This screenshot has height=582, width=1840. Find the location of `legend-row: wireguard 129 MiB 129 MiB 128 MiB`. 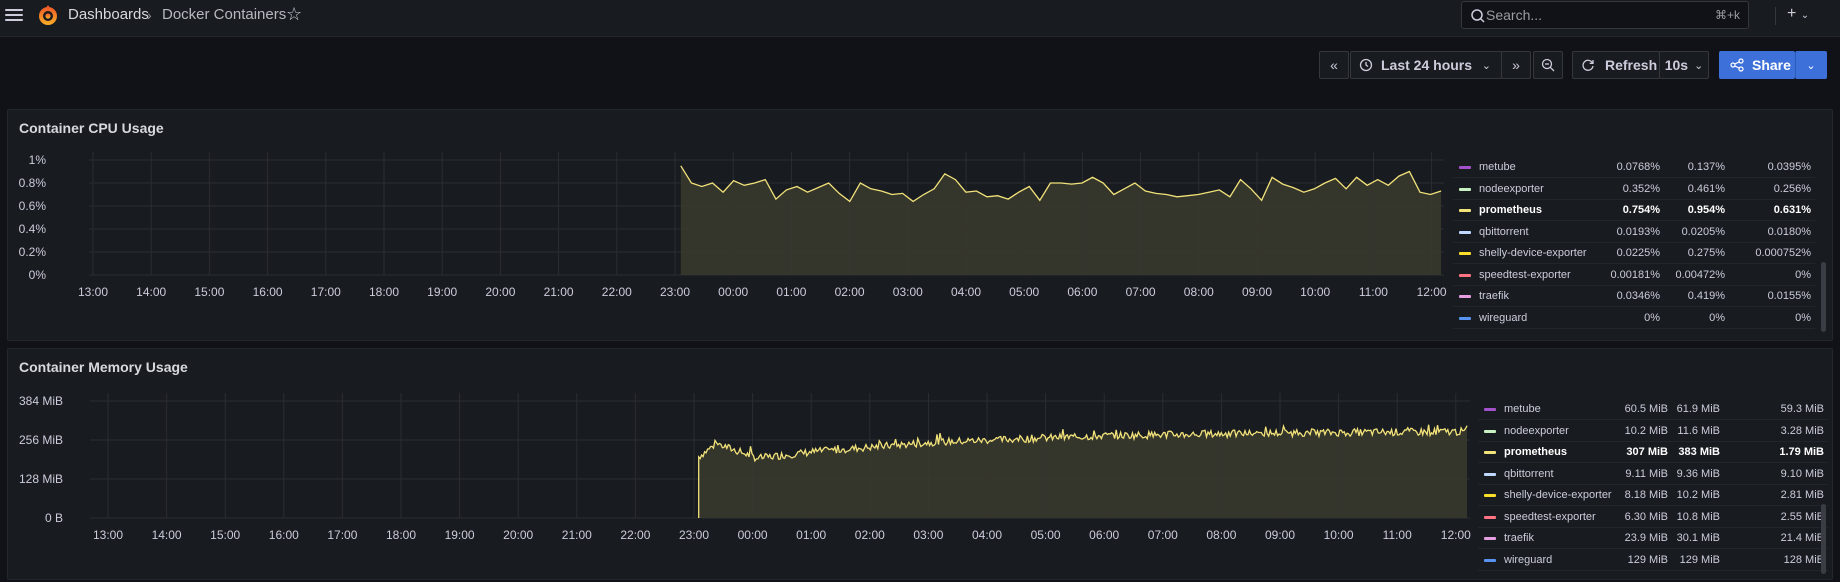

legend-row: wireguard 129 MiB 129 MiB 128 MiB is located at coordinates (1653, 560).